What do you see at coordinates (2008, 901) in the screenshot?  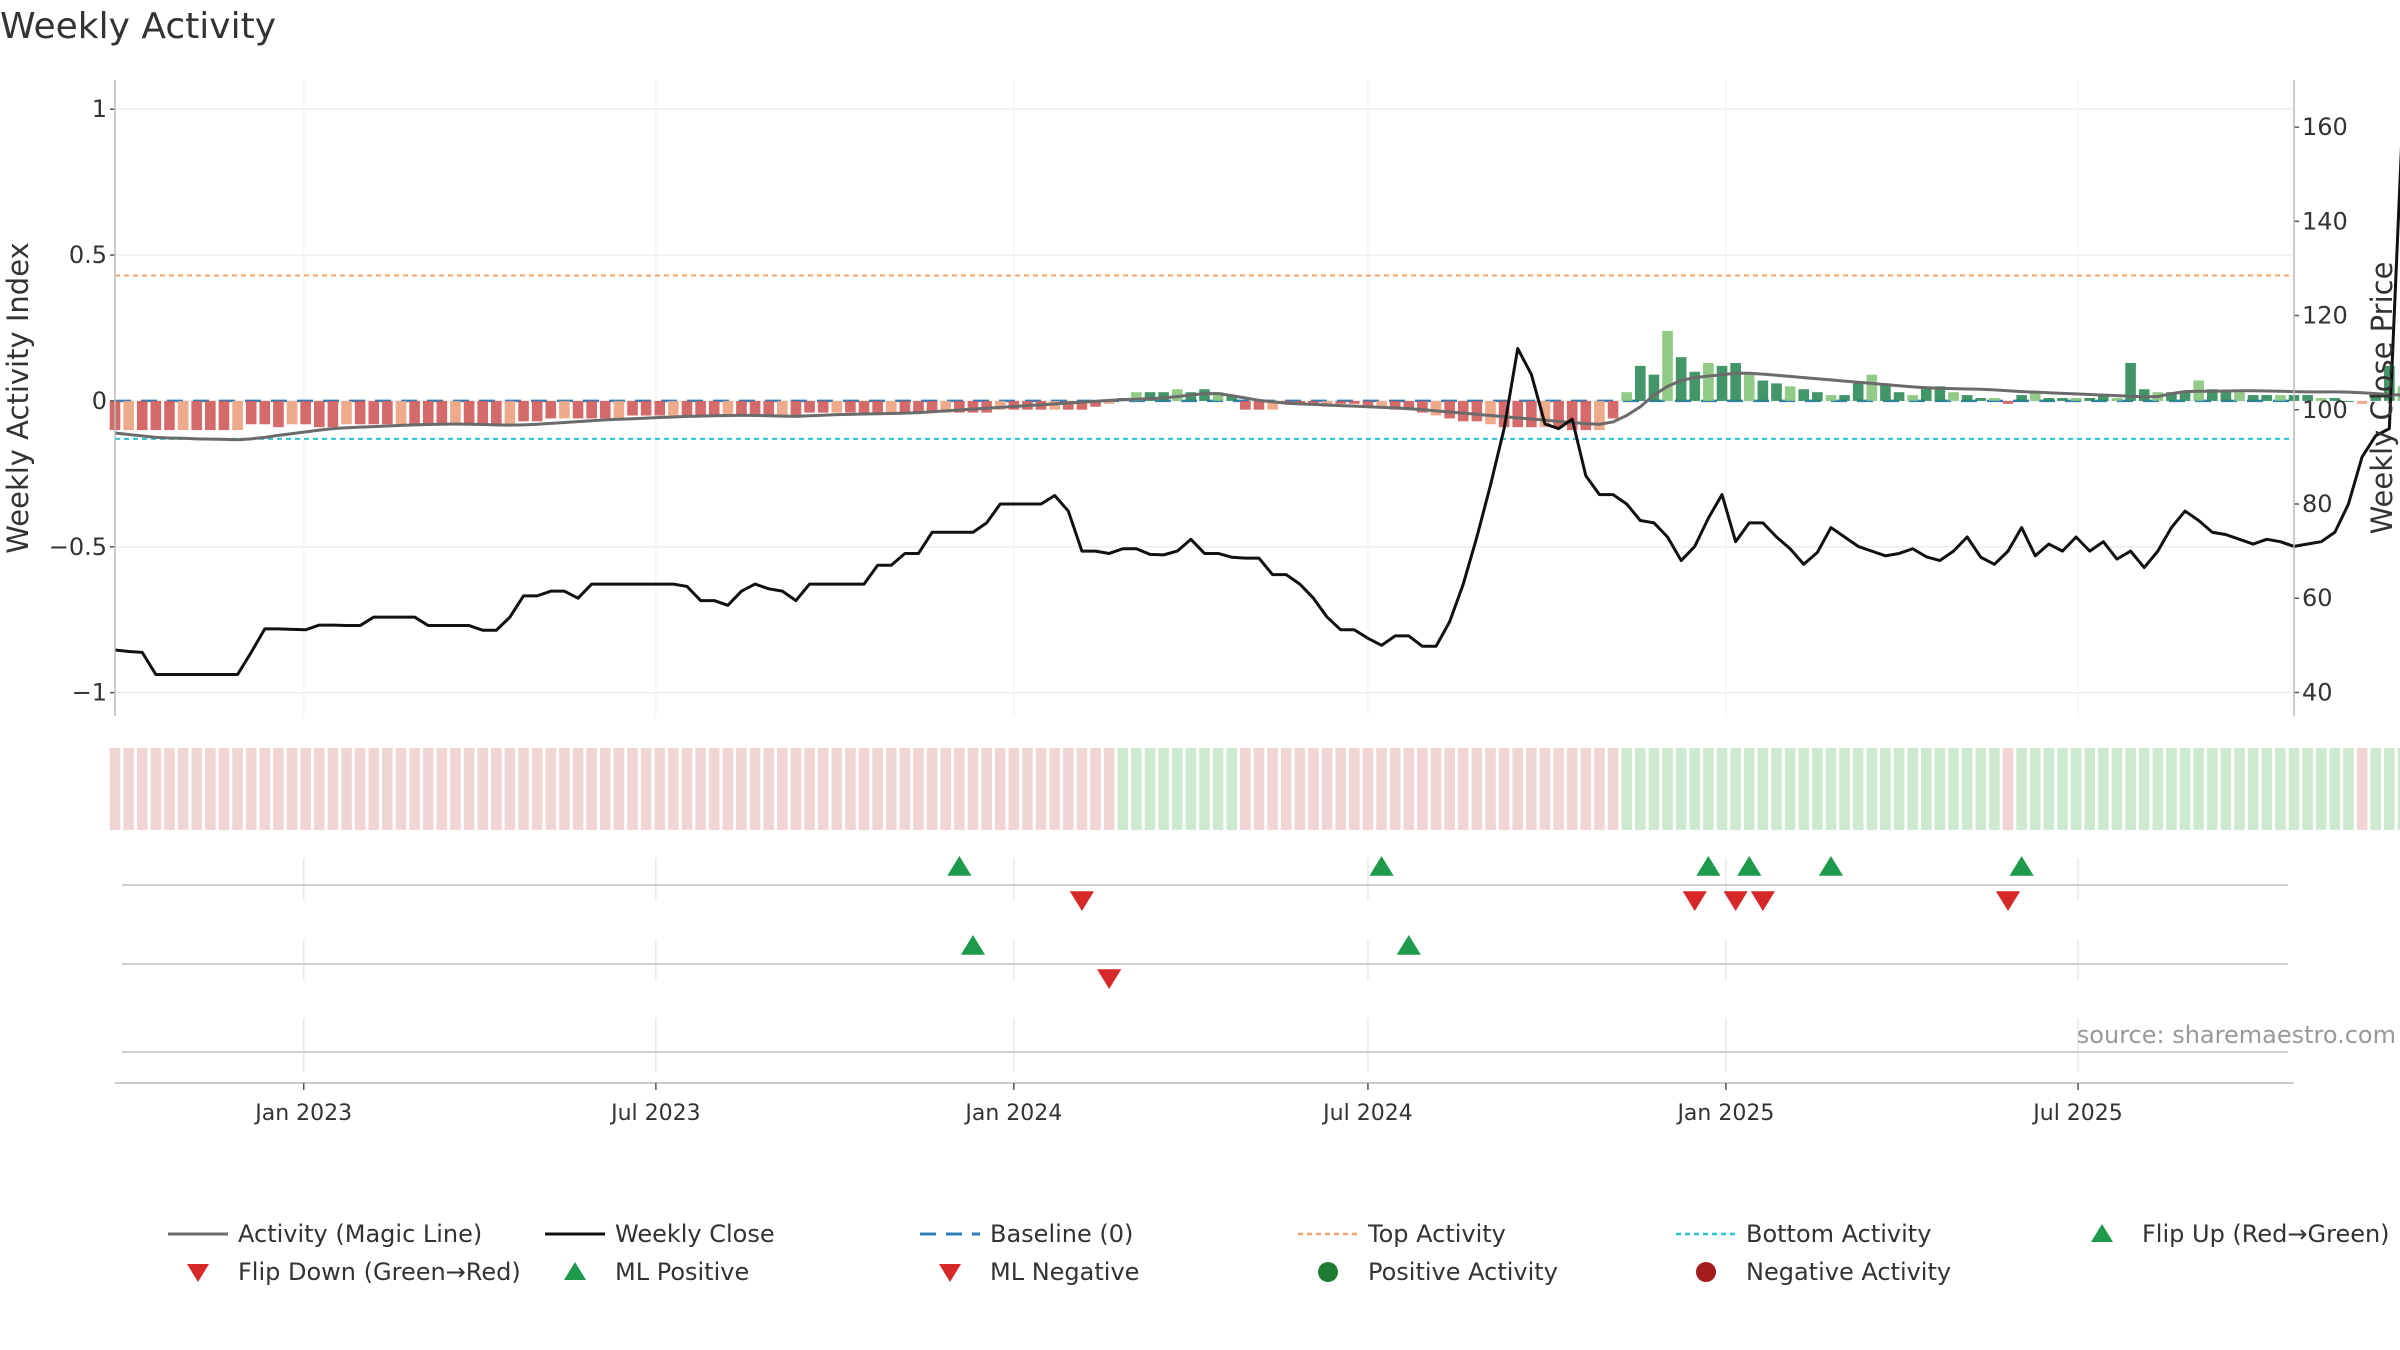 I see `flip-down-marker` at bounding box center [2008, 901].